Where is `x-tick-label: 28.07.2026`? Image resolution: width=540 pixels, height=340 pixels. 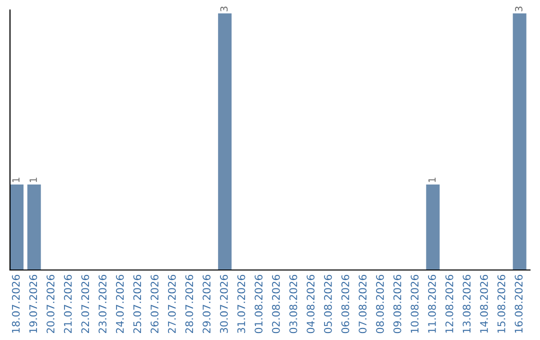
x-tick-label: 28.07.2026 is located at coordinates (189, 304).